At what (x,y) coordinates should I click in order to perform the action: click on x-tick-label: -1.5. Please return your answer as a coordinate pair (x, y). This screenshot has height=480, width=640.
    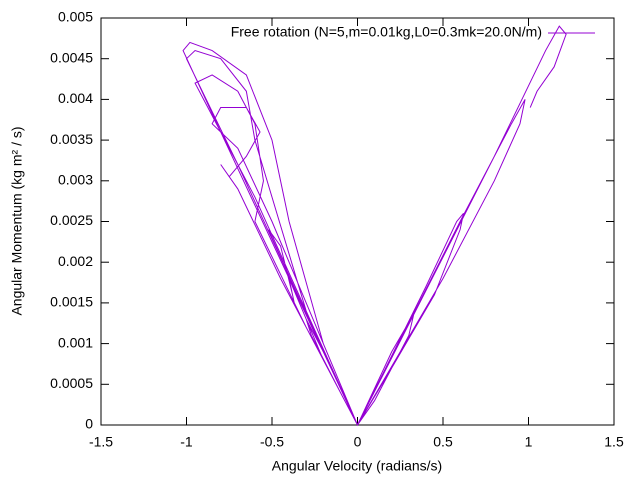
    Looking at the image, I should click on (101, 442).